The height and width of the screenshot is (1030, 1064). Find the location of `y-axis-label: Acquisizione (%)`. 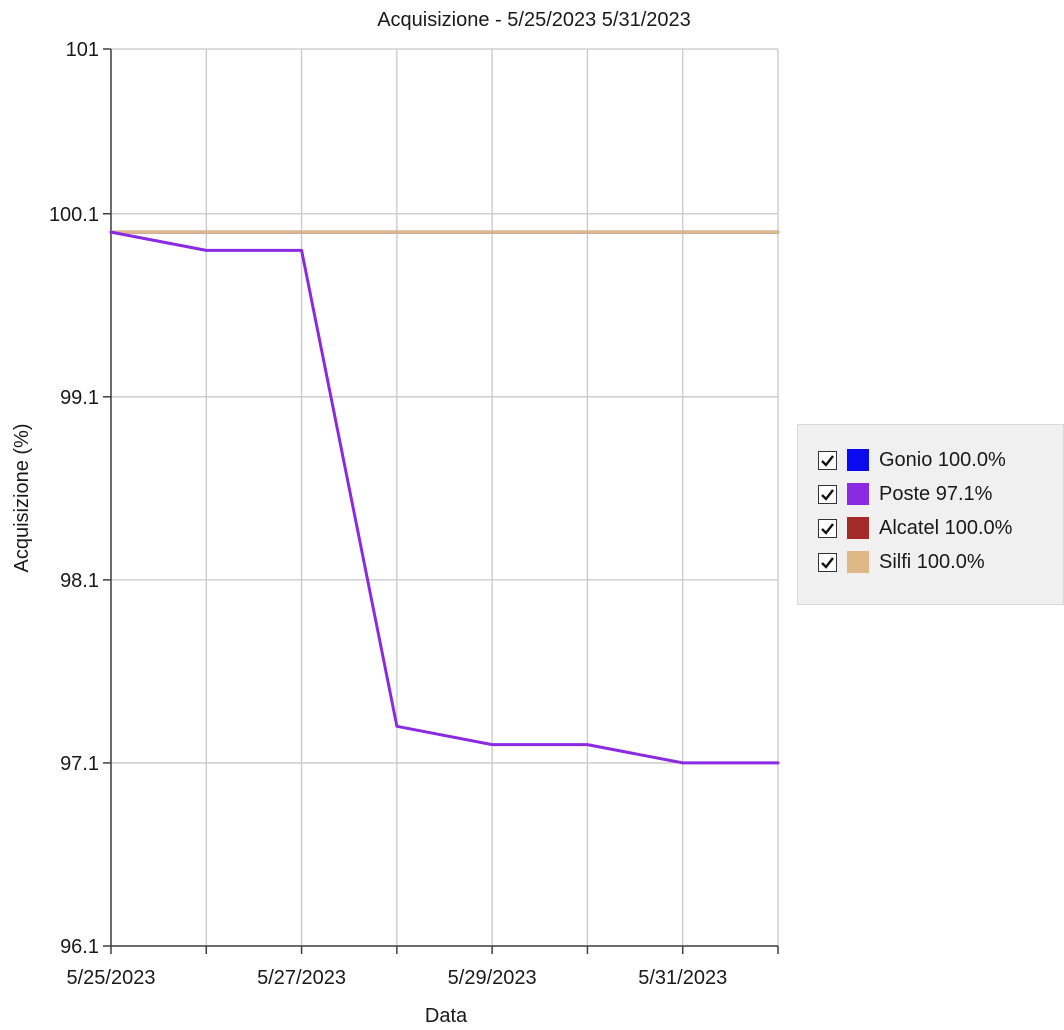

y-axis-label: Acquisizione (%) is located at coordinates (22, 498).